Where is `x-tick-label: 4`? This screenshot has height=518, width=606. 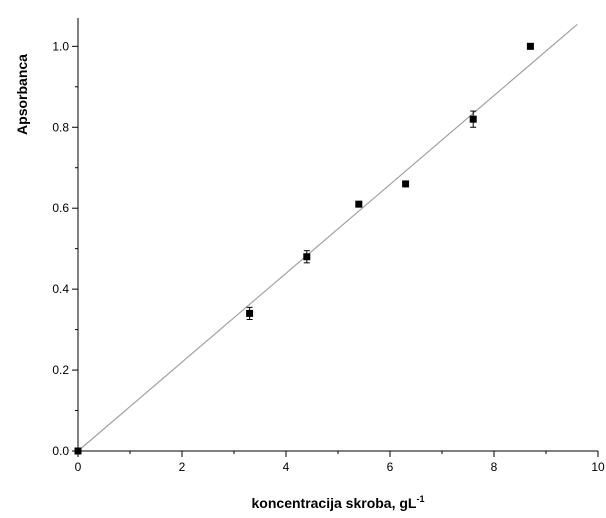
x-tick-label: 4 is located at coordinates (286, 467).